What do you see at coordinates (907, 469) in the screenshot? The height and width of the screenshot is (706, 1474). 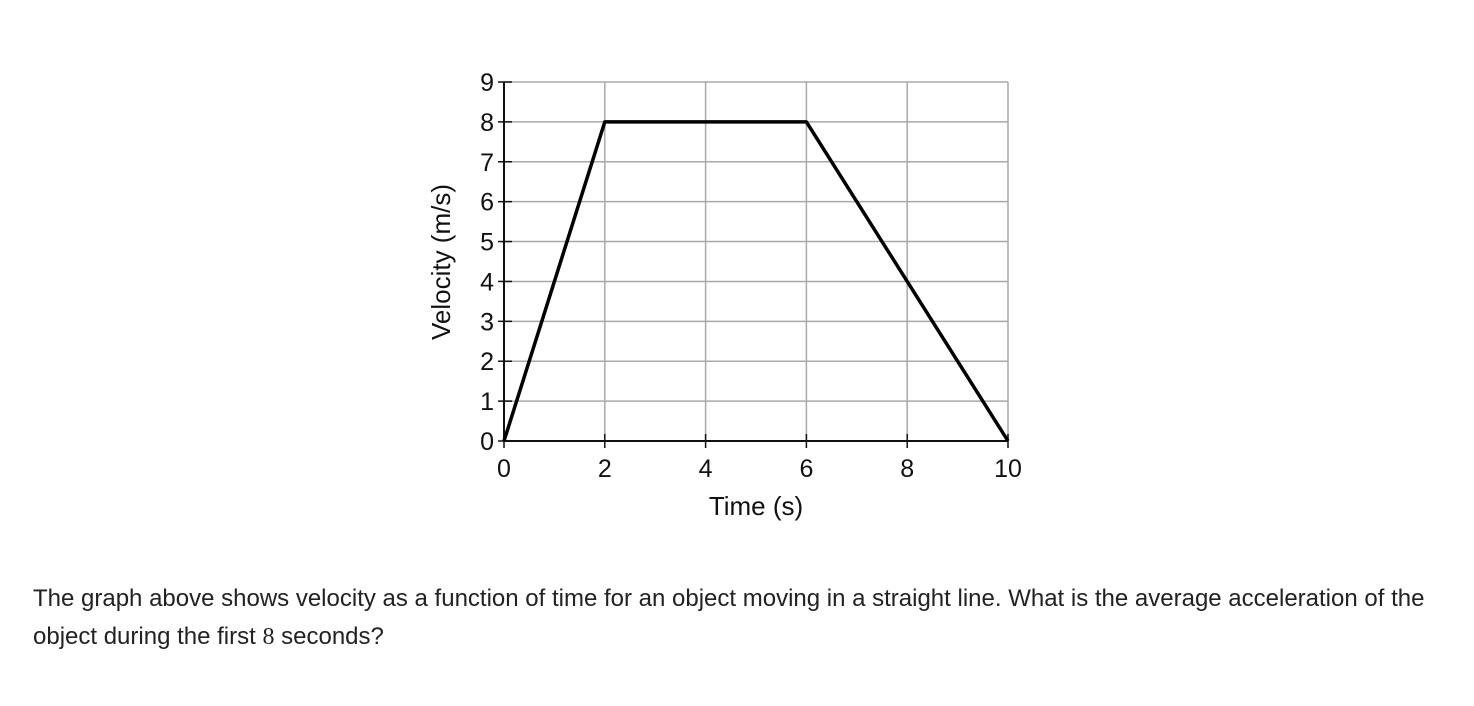 I see `x-tick-label: 8` at bounding box center [907, 469].